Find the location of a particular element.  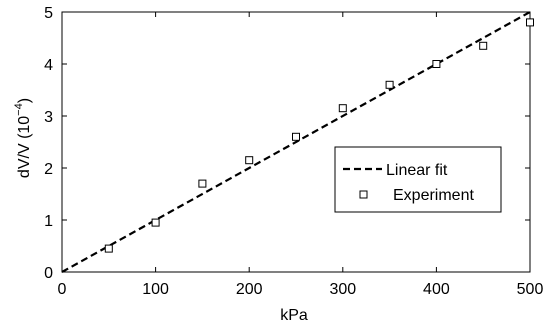

x-axis-label: kPa is located at coordinates (294, 315).